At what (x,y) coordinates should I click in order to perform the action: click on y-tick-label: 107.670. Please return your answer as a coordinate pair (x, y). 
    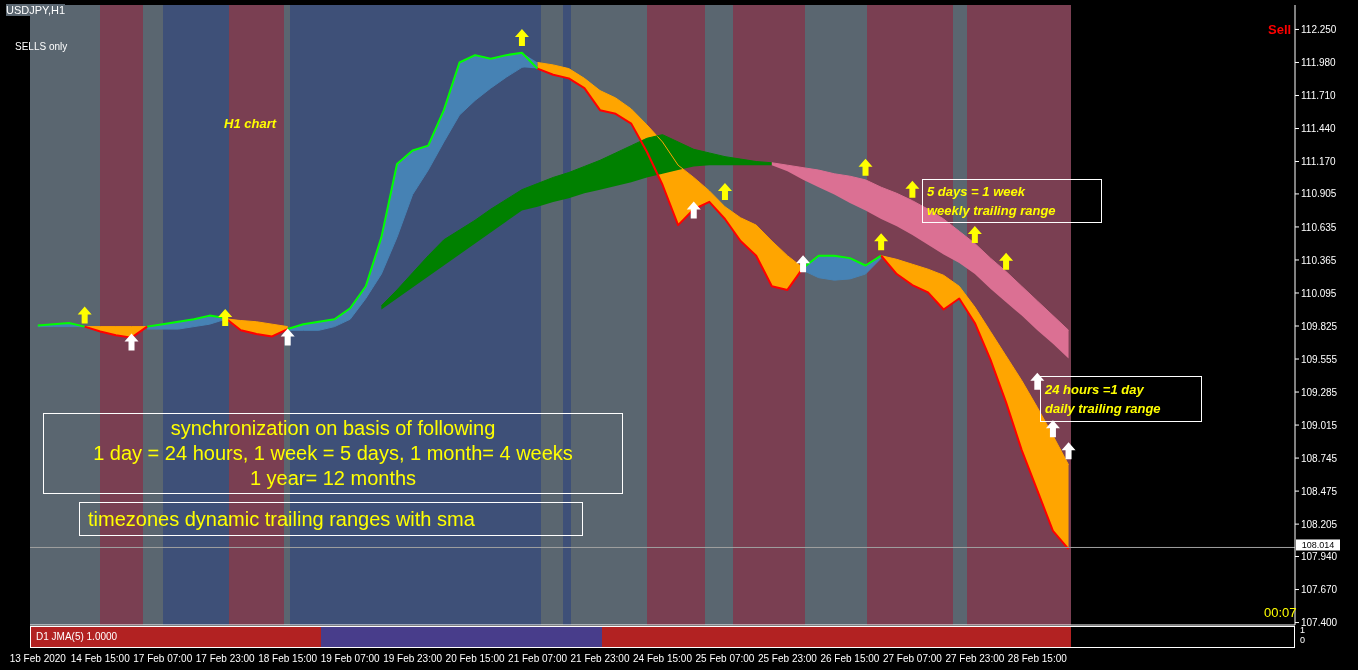
    Looking at the image, I should click on (1319, 590).